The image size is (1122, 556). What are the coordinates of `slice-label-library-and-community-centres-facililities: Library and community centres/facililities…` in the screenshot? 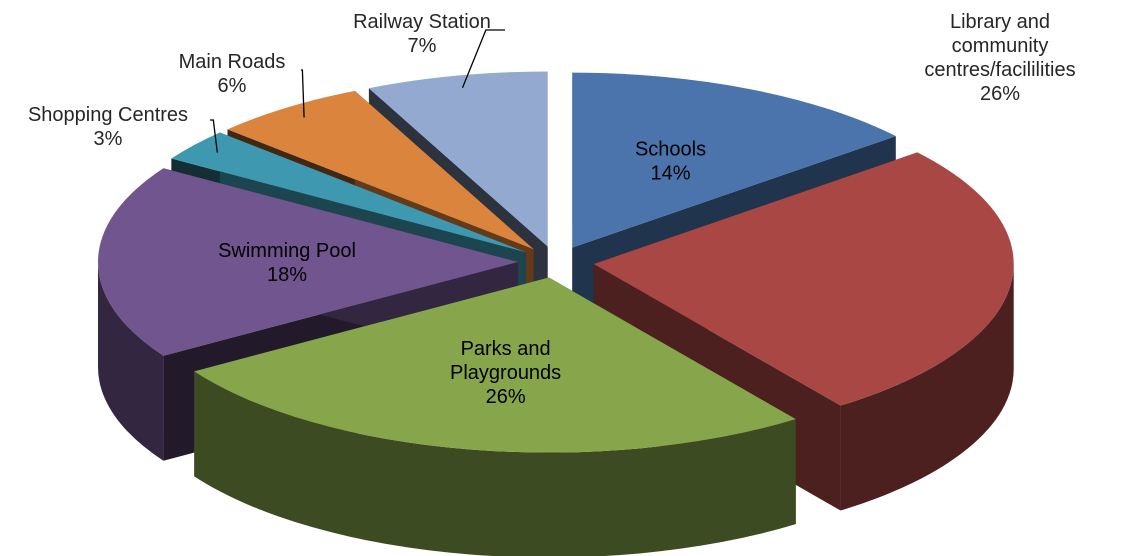 It's located at (999, 58).